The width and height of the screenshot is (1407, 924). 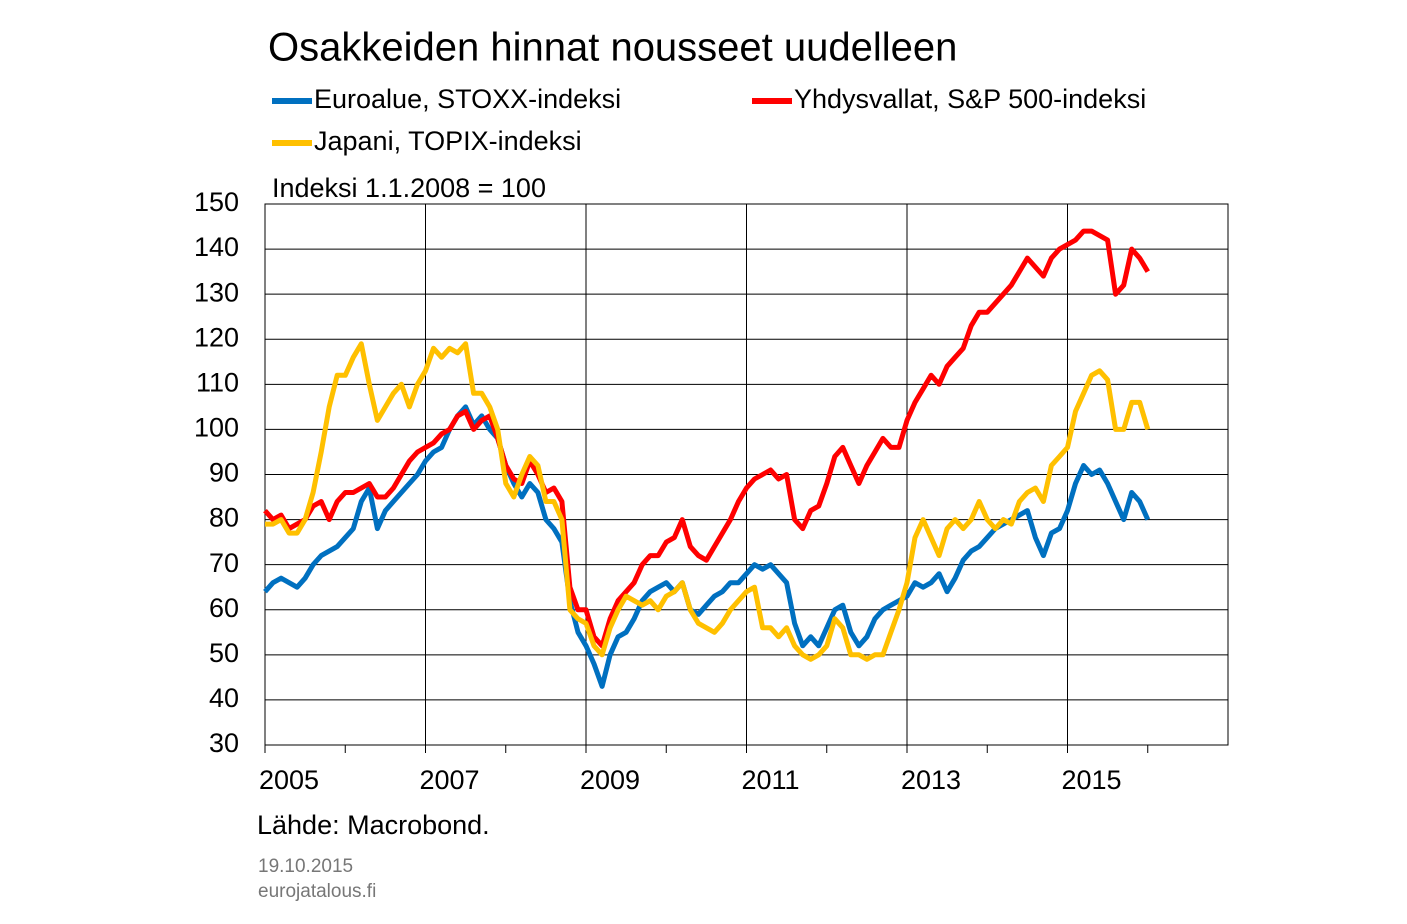 What do you see at coordinates (409, 188) in the screenshot?
I see `y-axis-label: Indeksi 1.1.2008 = 100` at bounding box center [409, 188].